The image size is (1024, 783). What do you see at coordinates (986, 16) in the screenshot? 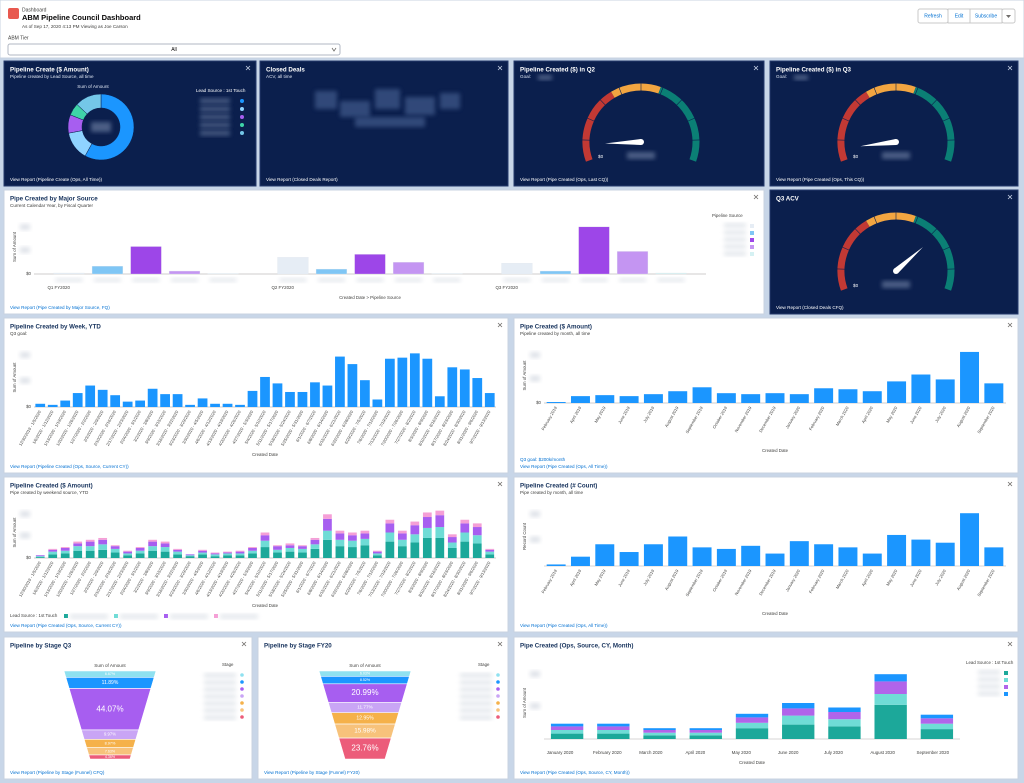
I see `subscribe-button-label: Subscribe` at bounding box center [986, 16].